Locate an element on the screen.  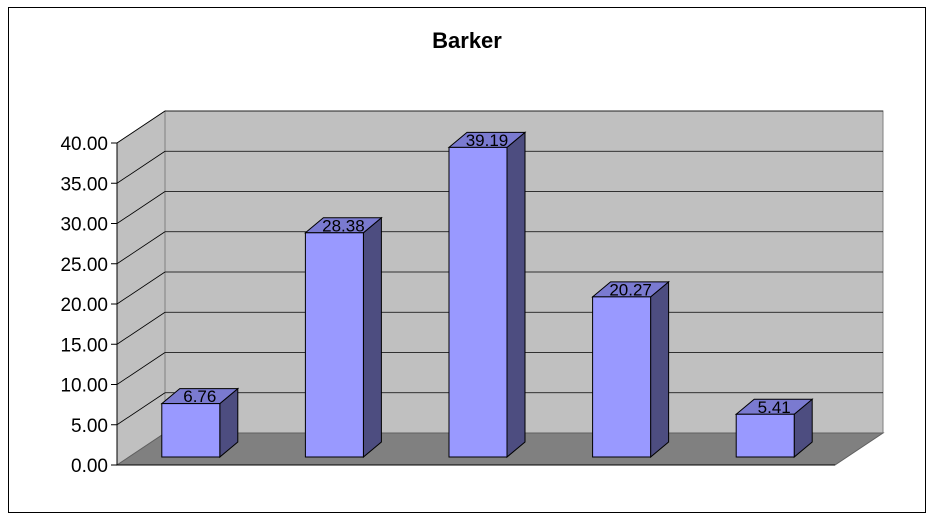
y-tick-label: 30.00 is located at coordinates (84, 225).